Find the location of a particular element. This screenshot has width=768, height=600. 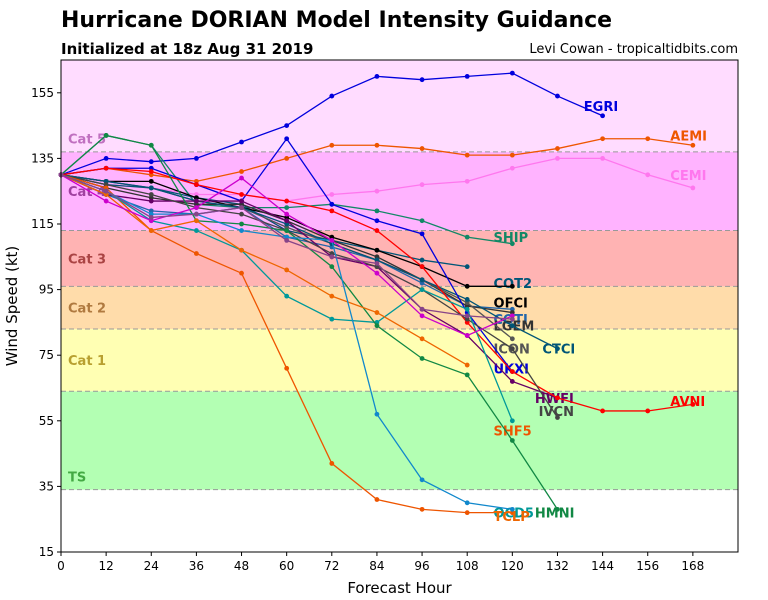

series-label: CTCI is located at coordinates (558, 350).